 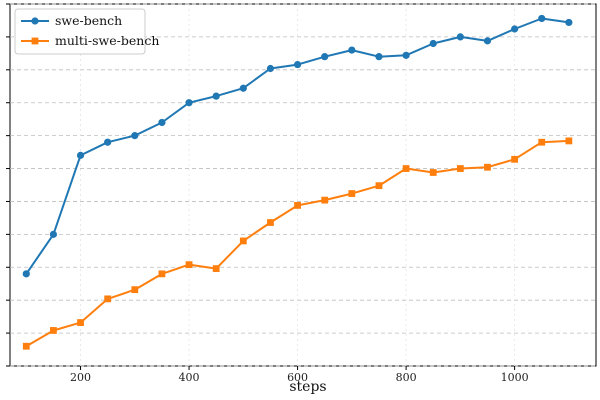 What do you see at coordinates (189, 377) in the screenshot?
I see `x-tick-label: 400` at bounding box center [189, 377].